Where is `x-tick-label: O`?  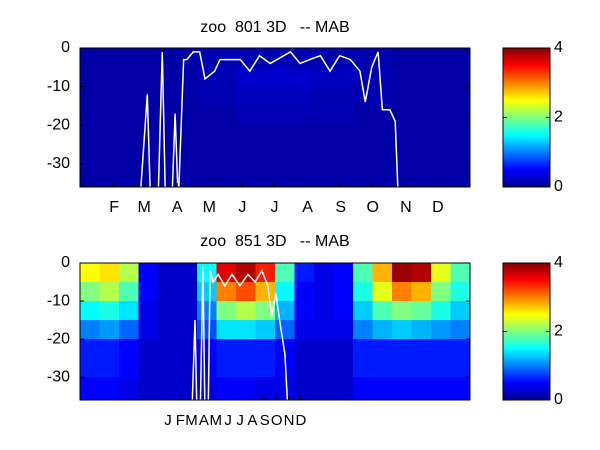
x-tick-label: O is located at coordinates (276, 420).